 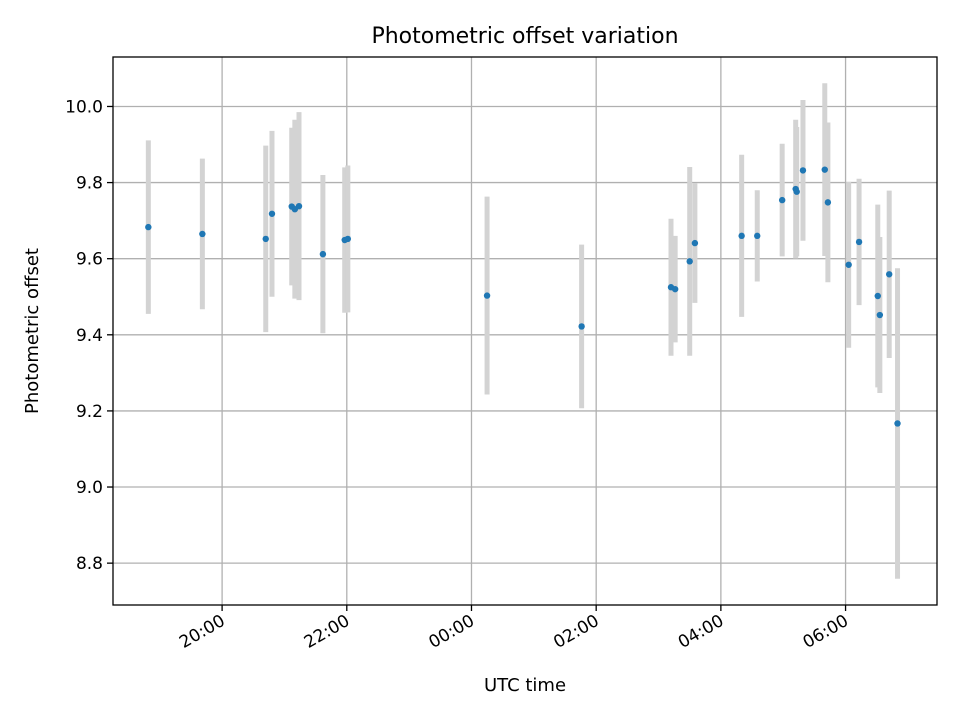 What do you see at coordinates (89, 412) in the screenshot?
I see `y-tick-label: 9.2` at bounding box center [89, 412].